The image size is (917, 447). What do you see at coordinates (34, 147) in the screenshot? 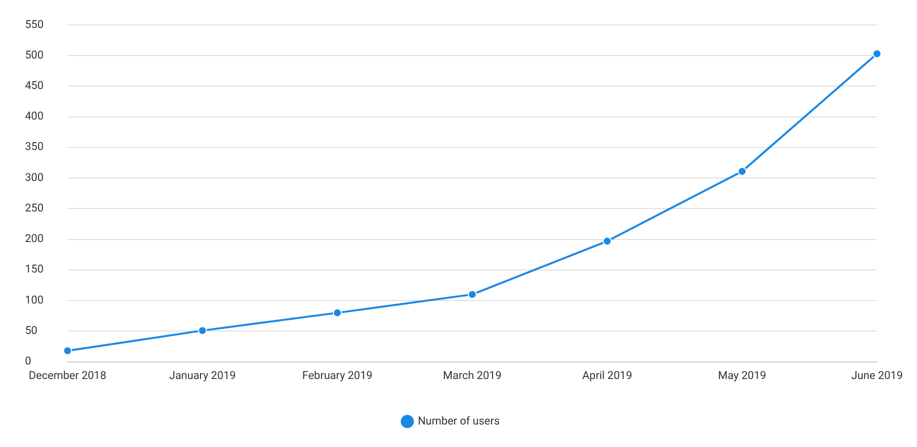
I see `y-tick-label: 350` at bounding box center [34, 147].